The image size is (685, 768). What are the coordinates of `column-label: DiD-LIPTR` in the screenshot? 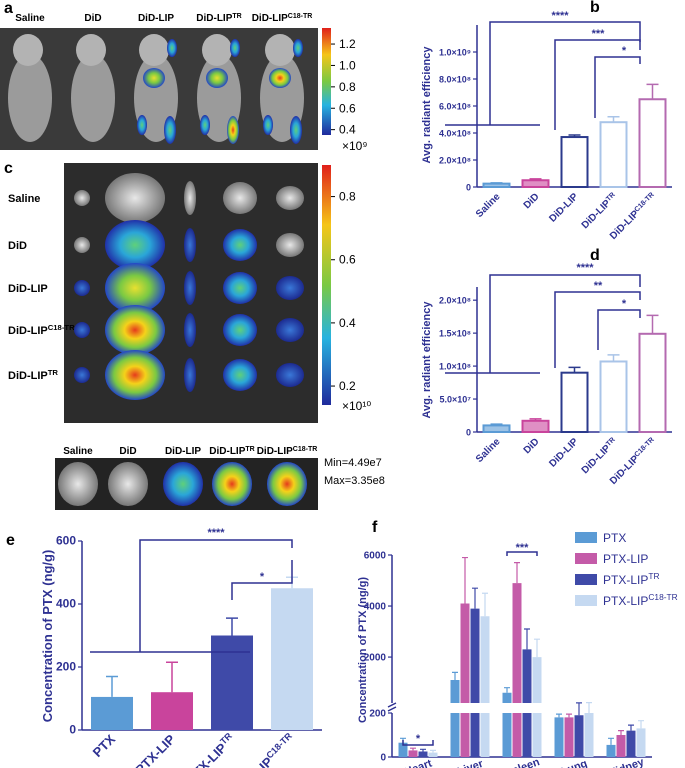 It's located at (231, 452).